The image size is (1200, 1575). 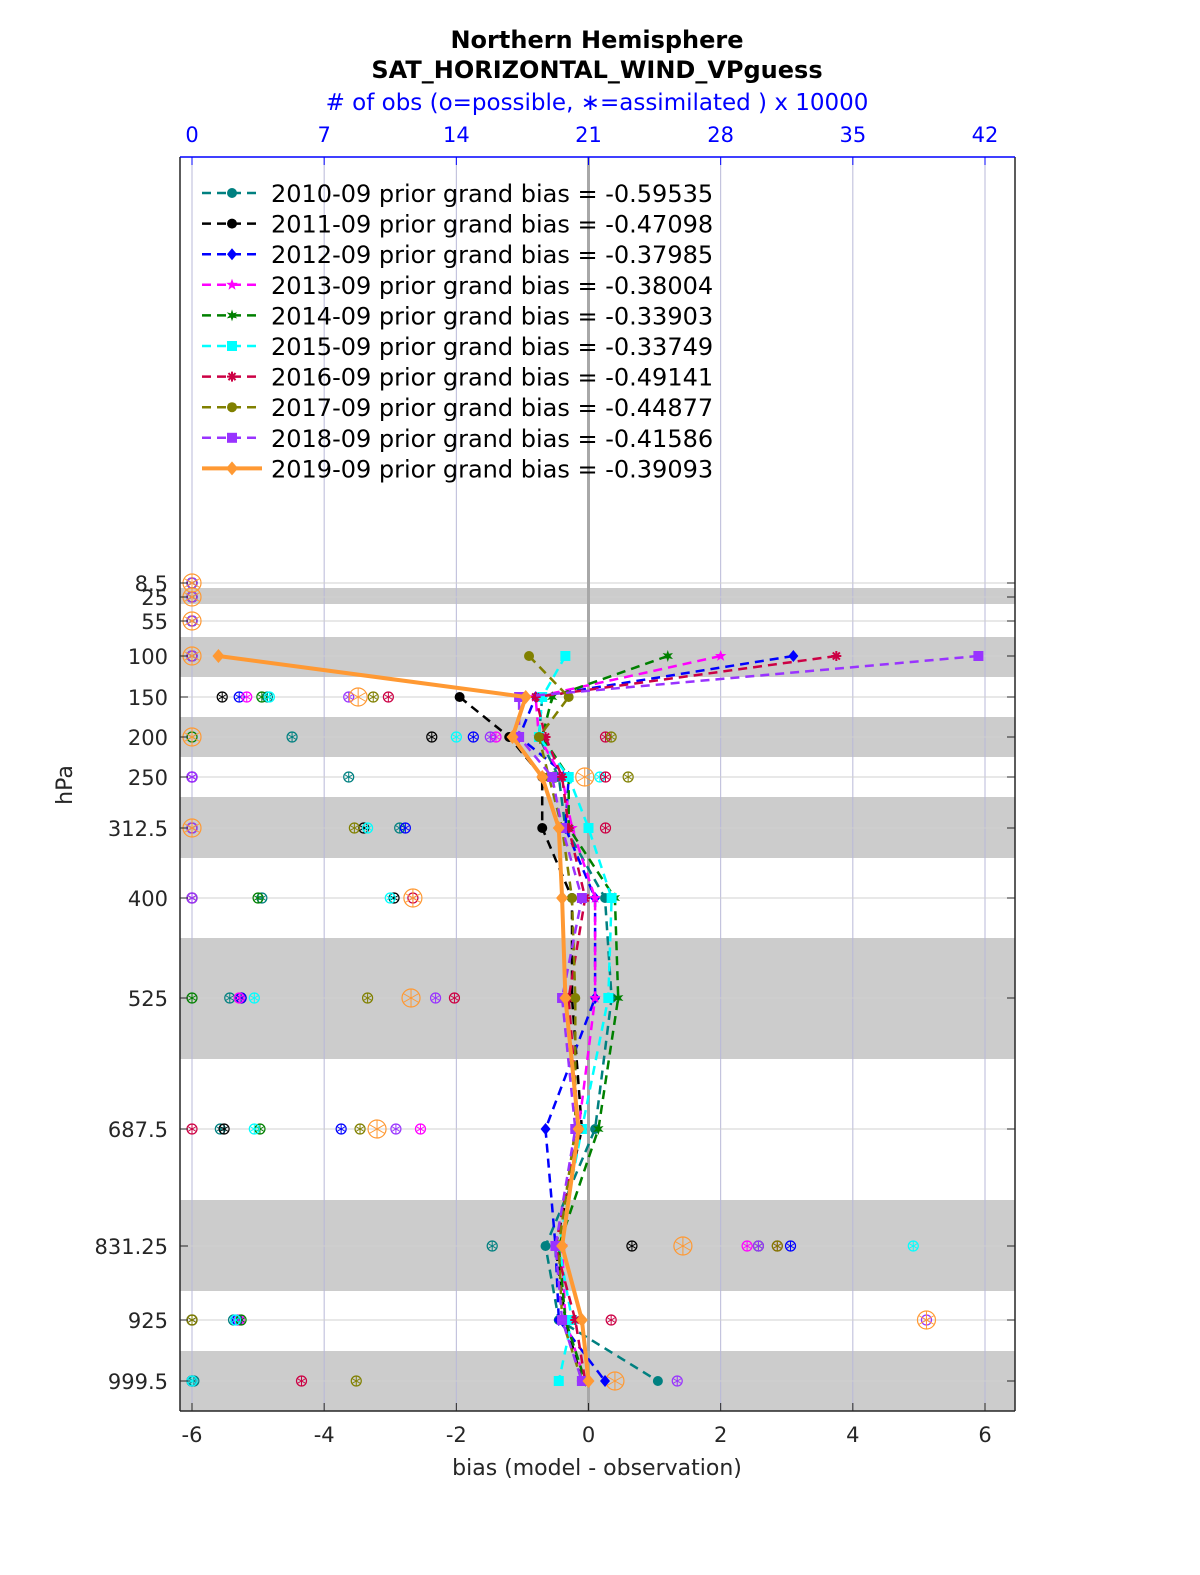 What do you see at coordinates (492, 194) in the screenshot?
I see `legend-label: 2010-09 prior grand bias = -0.59535` at bounding box center [492, 194].